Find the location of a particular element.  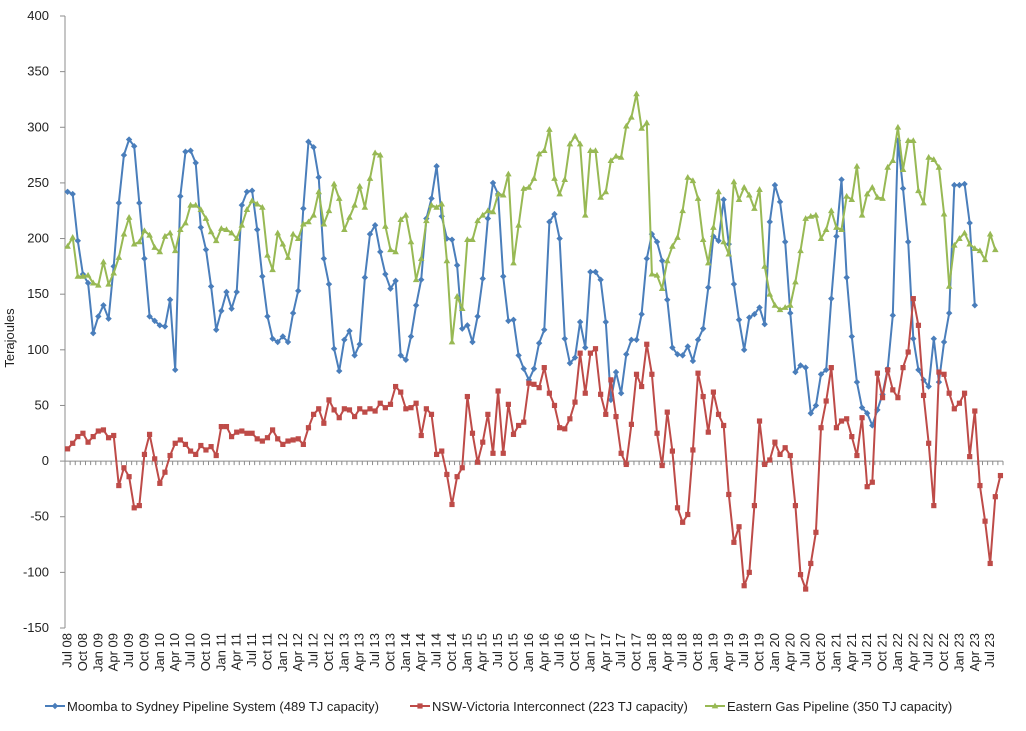

y-tick-label: -100 is located at coordinates (36, 571).